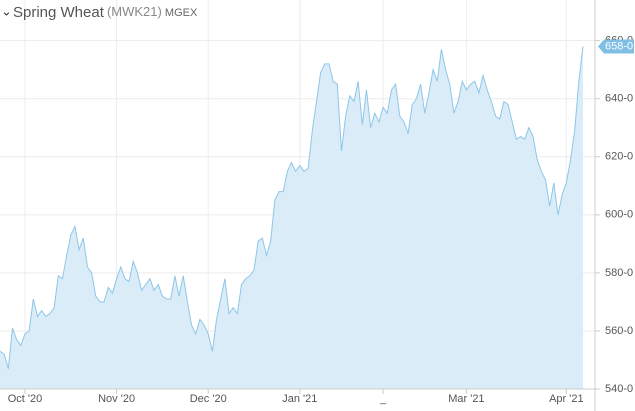 The height and width of the screenshot is (411, 635). I want to click on last-price-label: 658-0, so click(619, 46).